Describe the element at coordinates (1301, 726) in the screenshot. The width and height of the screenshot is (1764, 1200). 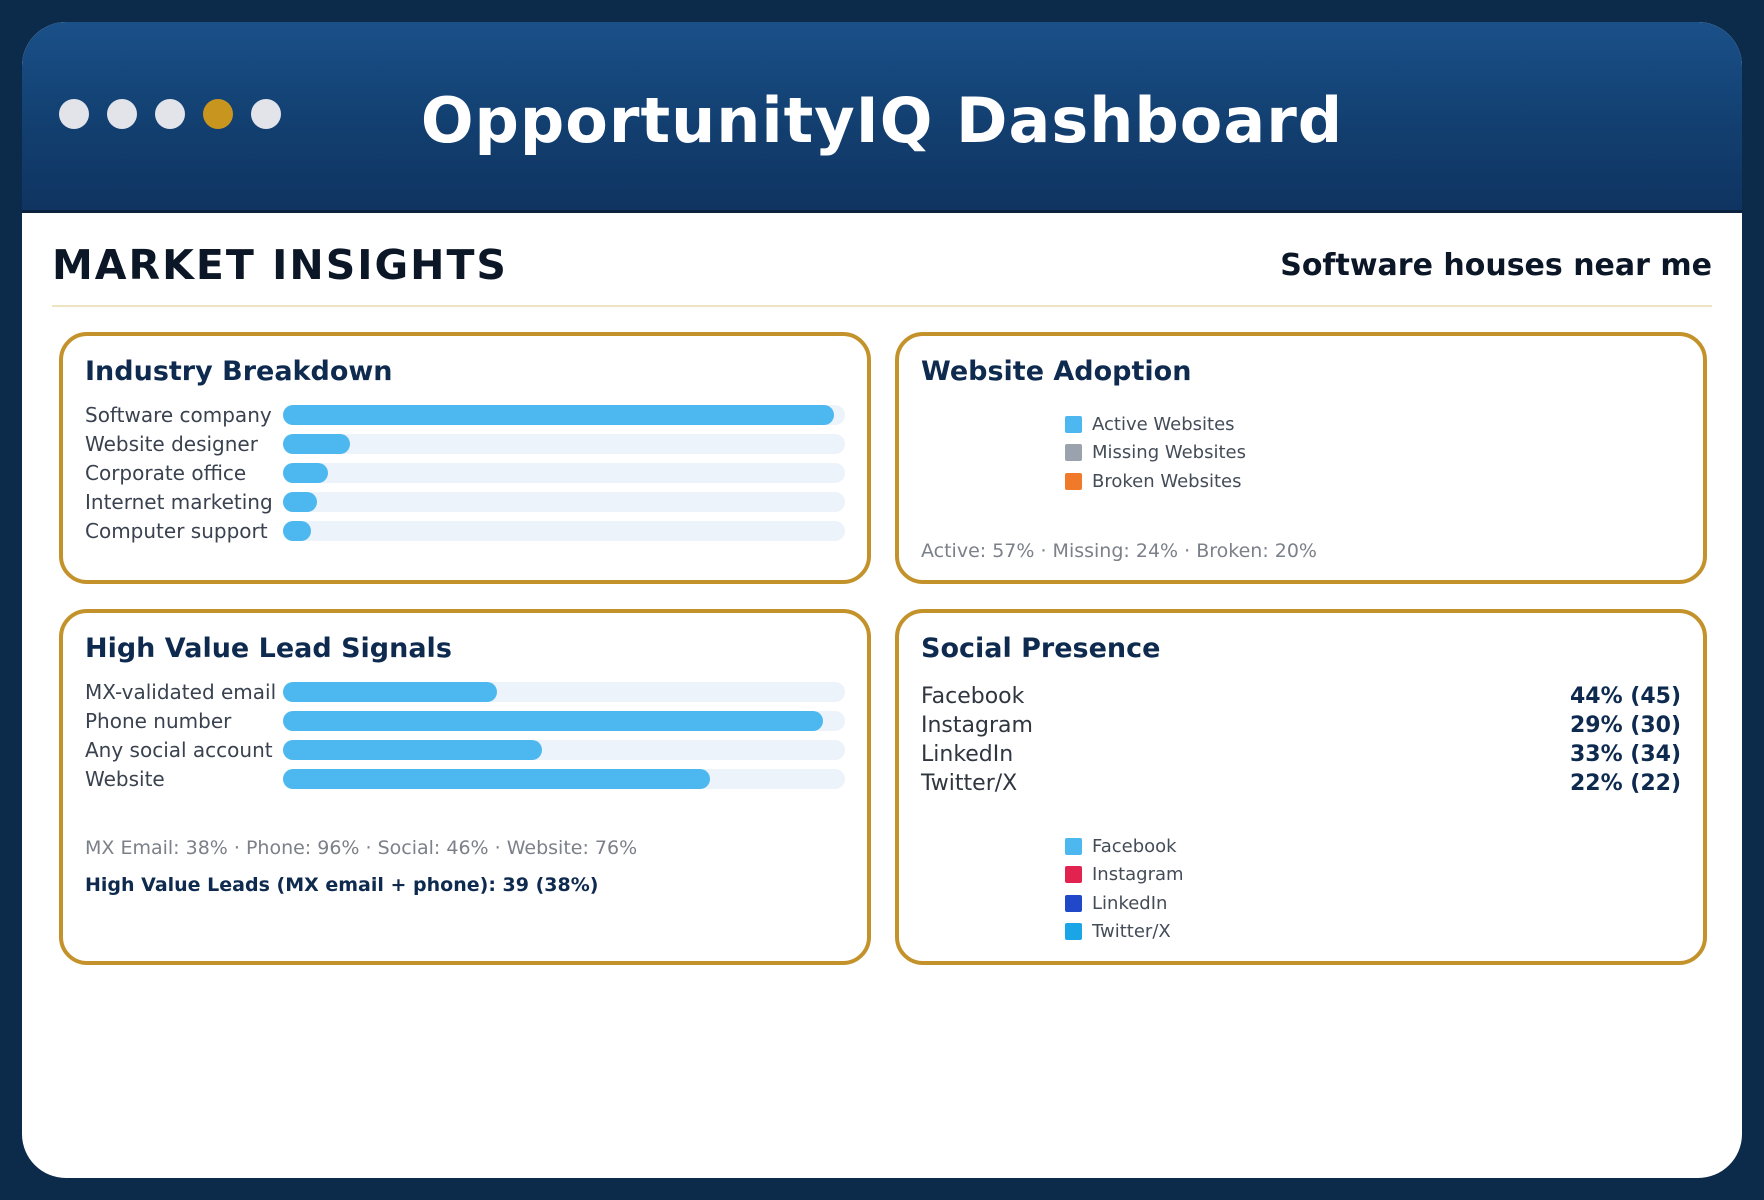
I see `social-row: Instagram 29% (30)` at that location.